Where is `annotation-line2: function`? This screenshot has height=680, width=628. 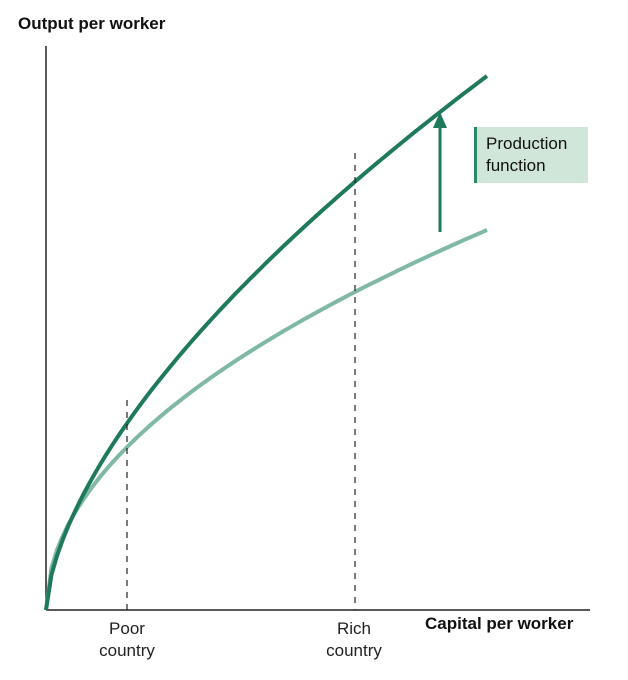 annotation-line2: function is located at coordinates (516, 165).